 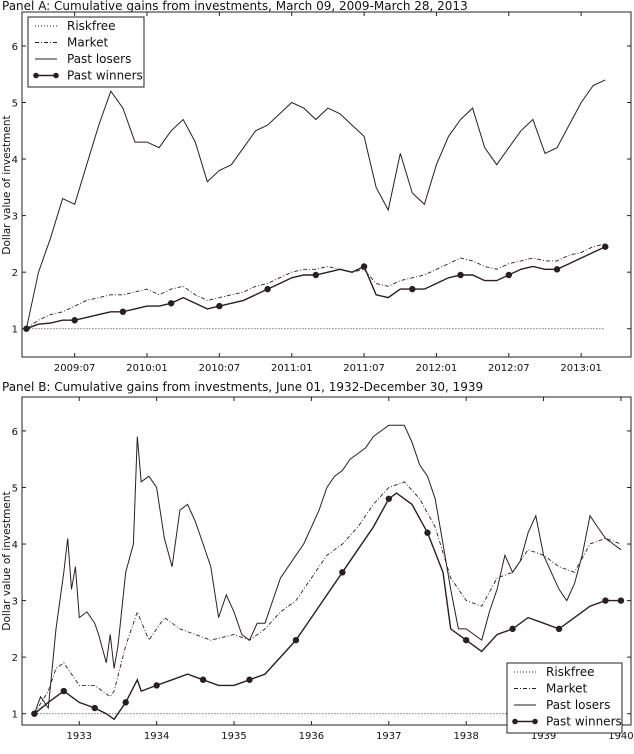 I want to click on x-tick-label: 1935, so click(x=233, y=736).